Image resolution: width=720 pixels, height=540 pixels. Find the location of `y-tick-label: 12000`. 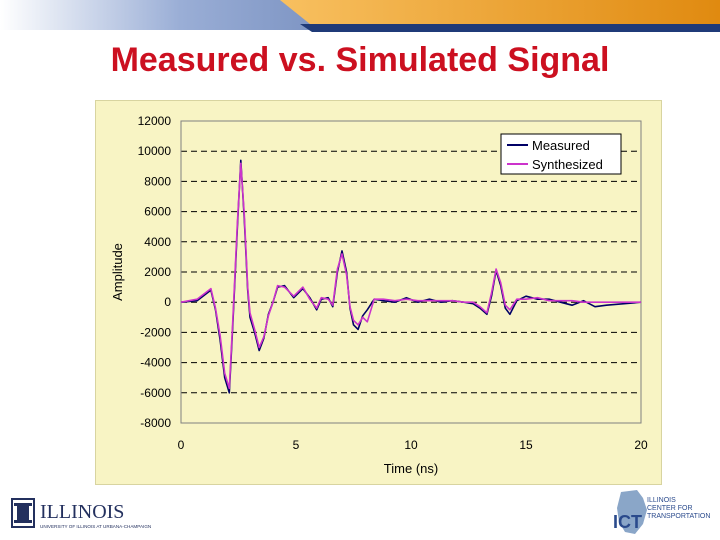

y-tick-label: 12000 is located at coordinates (155, 121).